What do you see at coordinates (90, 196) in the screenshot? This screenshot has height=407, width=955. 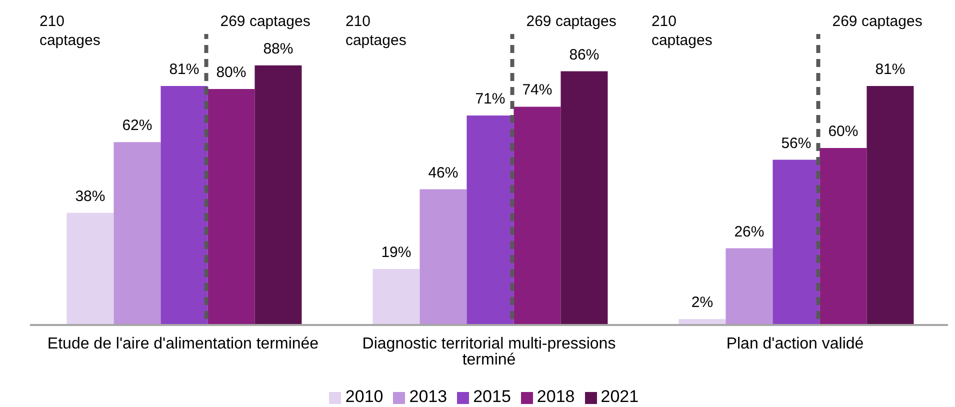 I see `data-label: 38%` at bounding box center [90, 196].